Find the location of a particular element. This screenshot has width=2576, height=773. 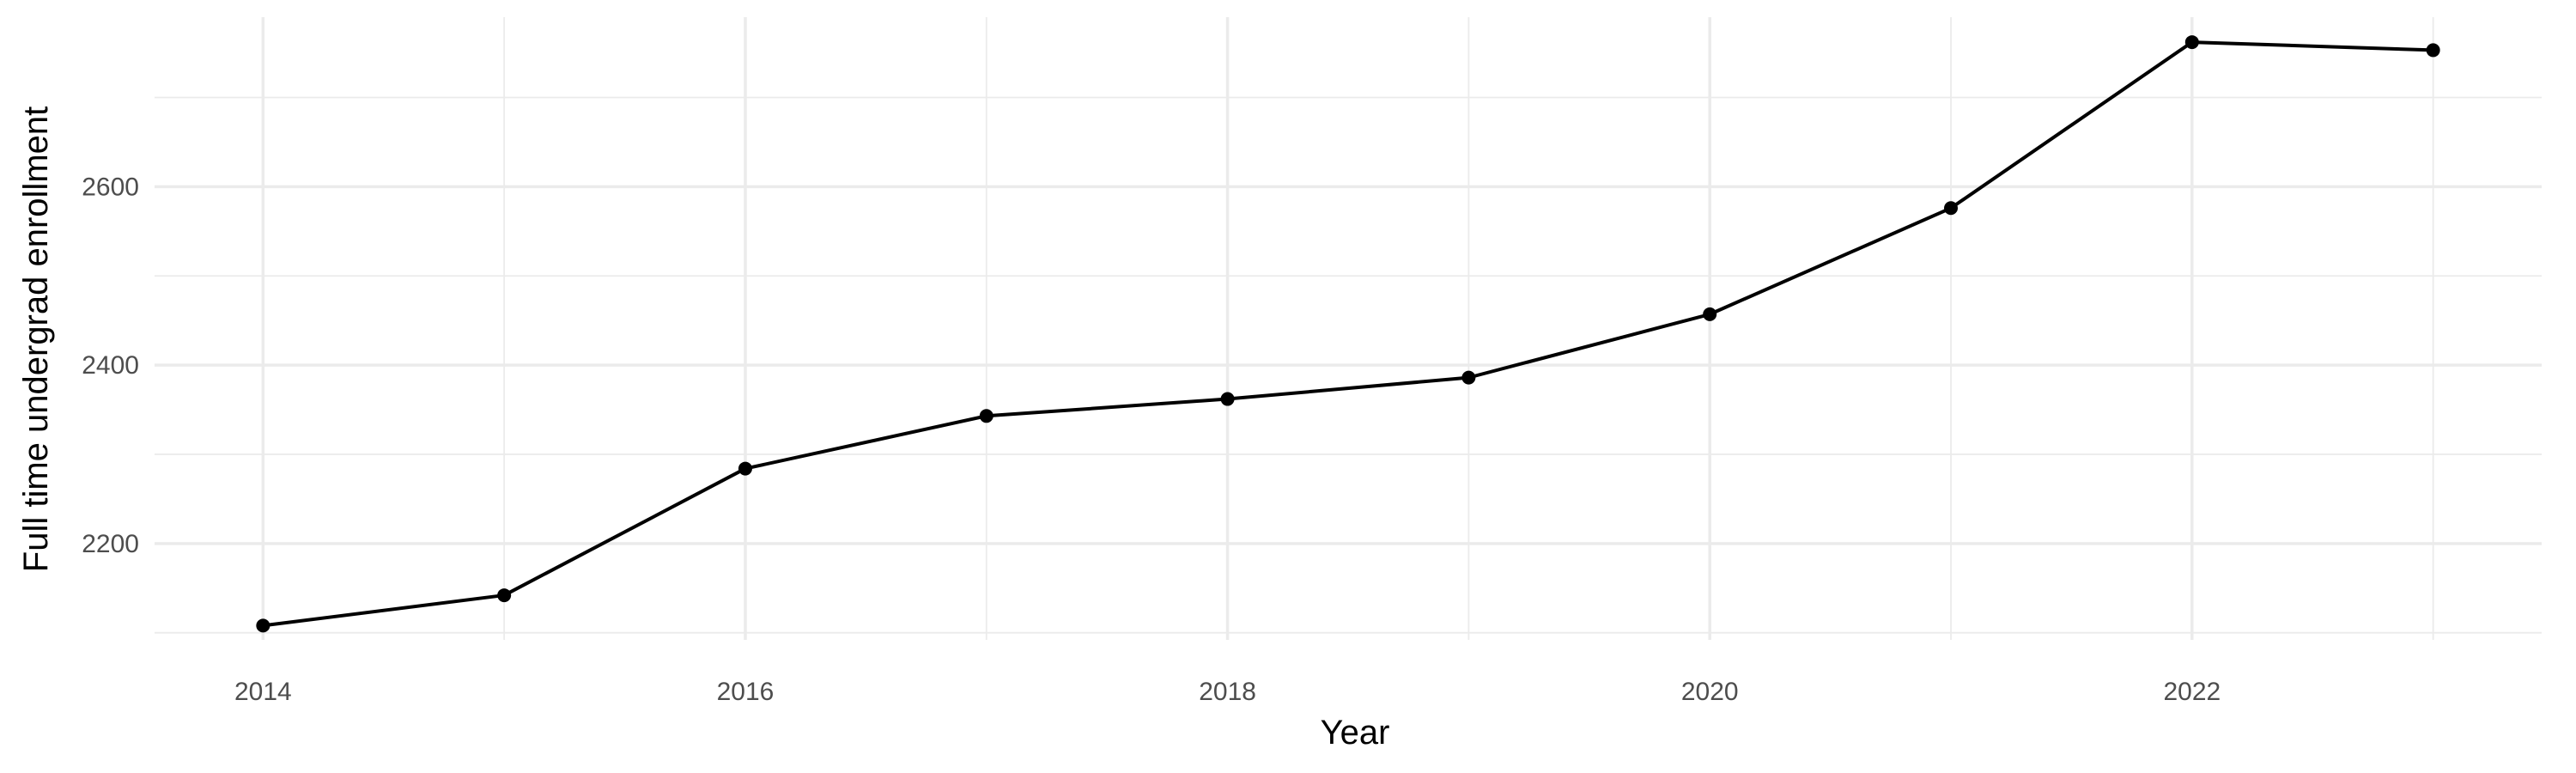

y-tick-label: 2600 is located at coordinates (111, 187).